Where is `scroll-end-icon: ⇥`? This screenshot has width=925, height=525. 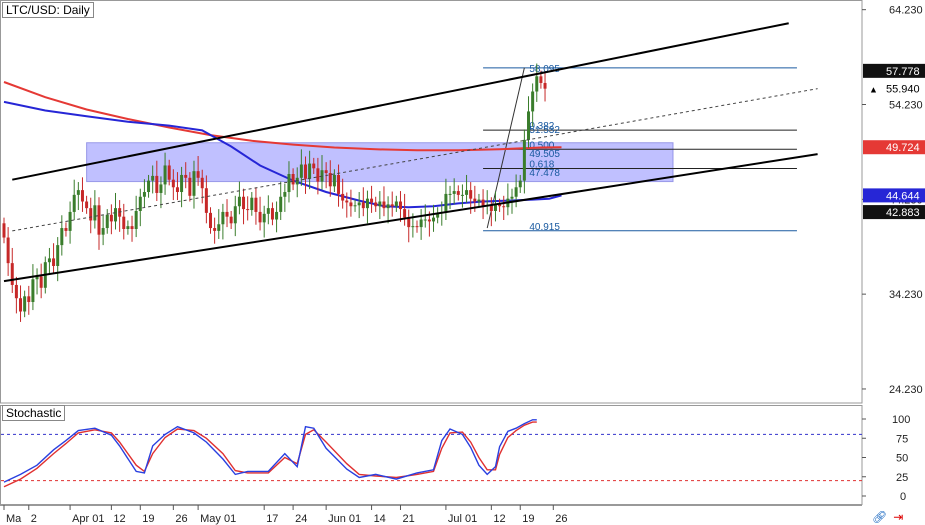
scroll-end-icon: ⇥ is located at coordinates (898, 517).